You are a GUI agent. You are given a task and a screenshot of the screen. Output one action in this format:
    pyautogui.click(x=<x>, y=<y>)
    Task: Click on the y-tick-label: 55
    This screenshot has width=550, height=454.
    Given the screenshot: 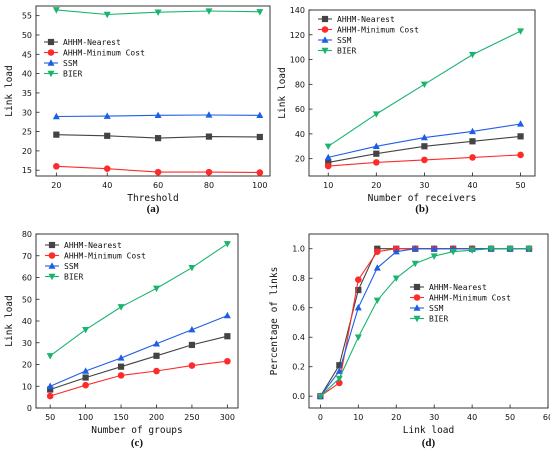 What is the action you would take?
    pyautogui.click(x=27, y=16)
    